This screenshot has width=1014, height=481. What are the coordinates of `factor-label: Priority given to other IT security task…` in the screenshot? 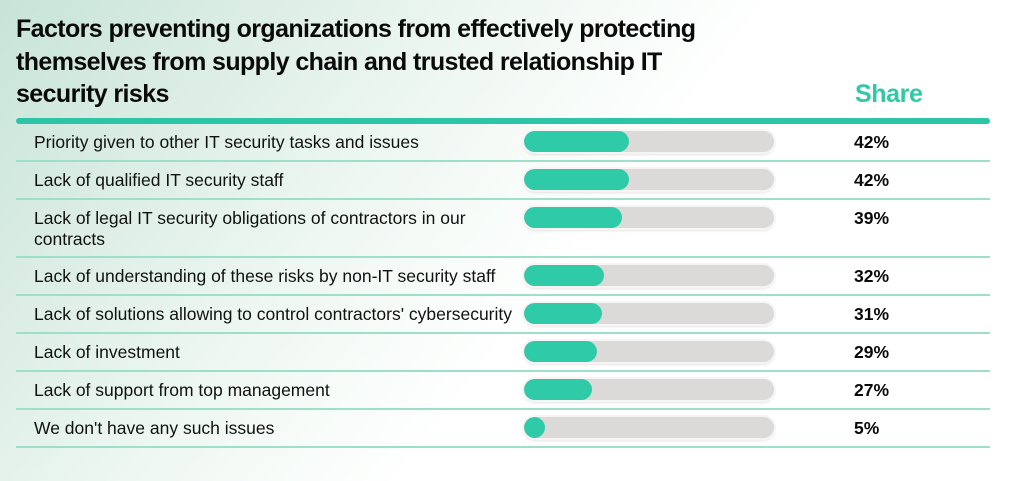 It's located at (226, 142).